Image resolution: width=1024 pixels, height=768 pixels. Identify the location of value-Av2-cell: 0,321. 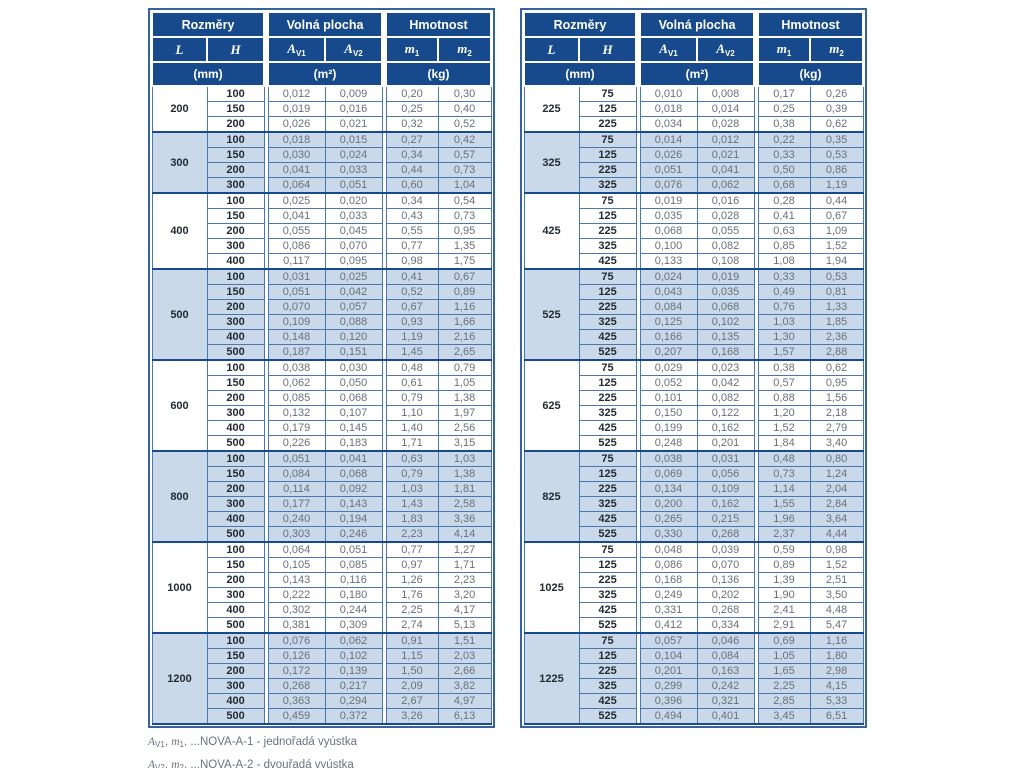
(725, 701).